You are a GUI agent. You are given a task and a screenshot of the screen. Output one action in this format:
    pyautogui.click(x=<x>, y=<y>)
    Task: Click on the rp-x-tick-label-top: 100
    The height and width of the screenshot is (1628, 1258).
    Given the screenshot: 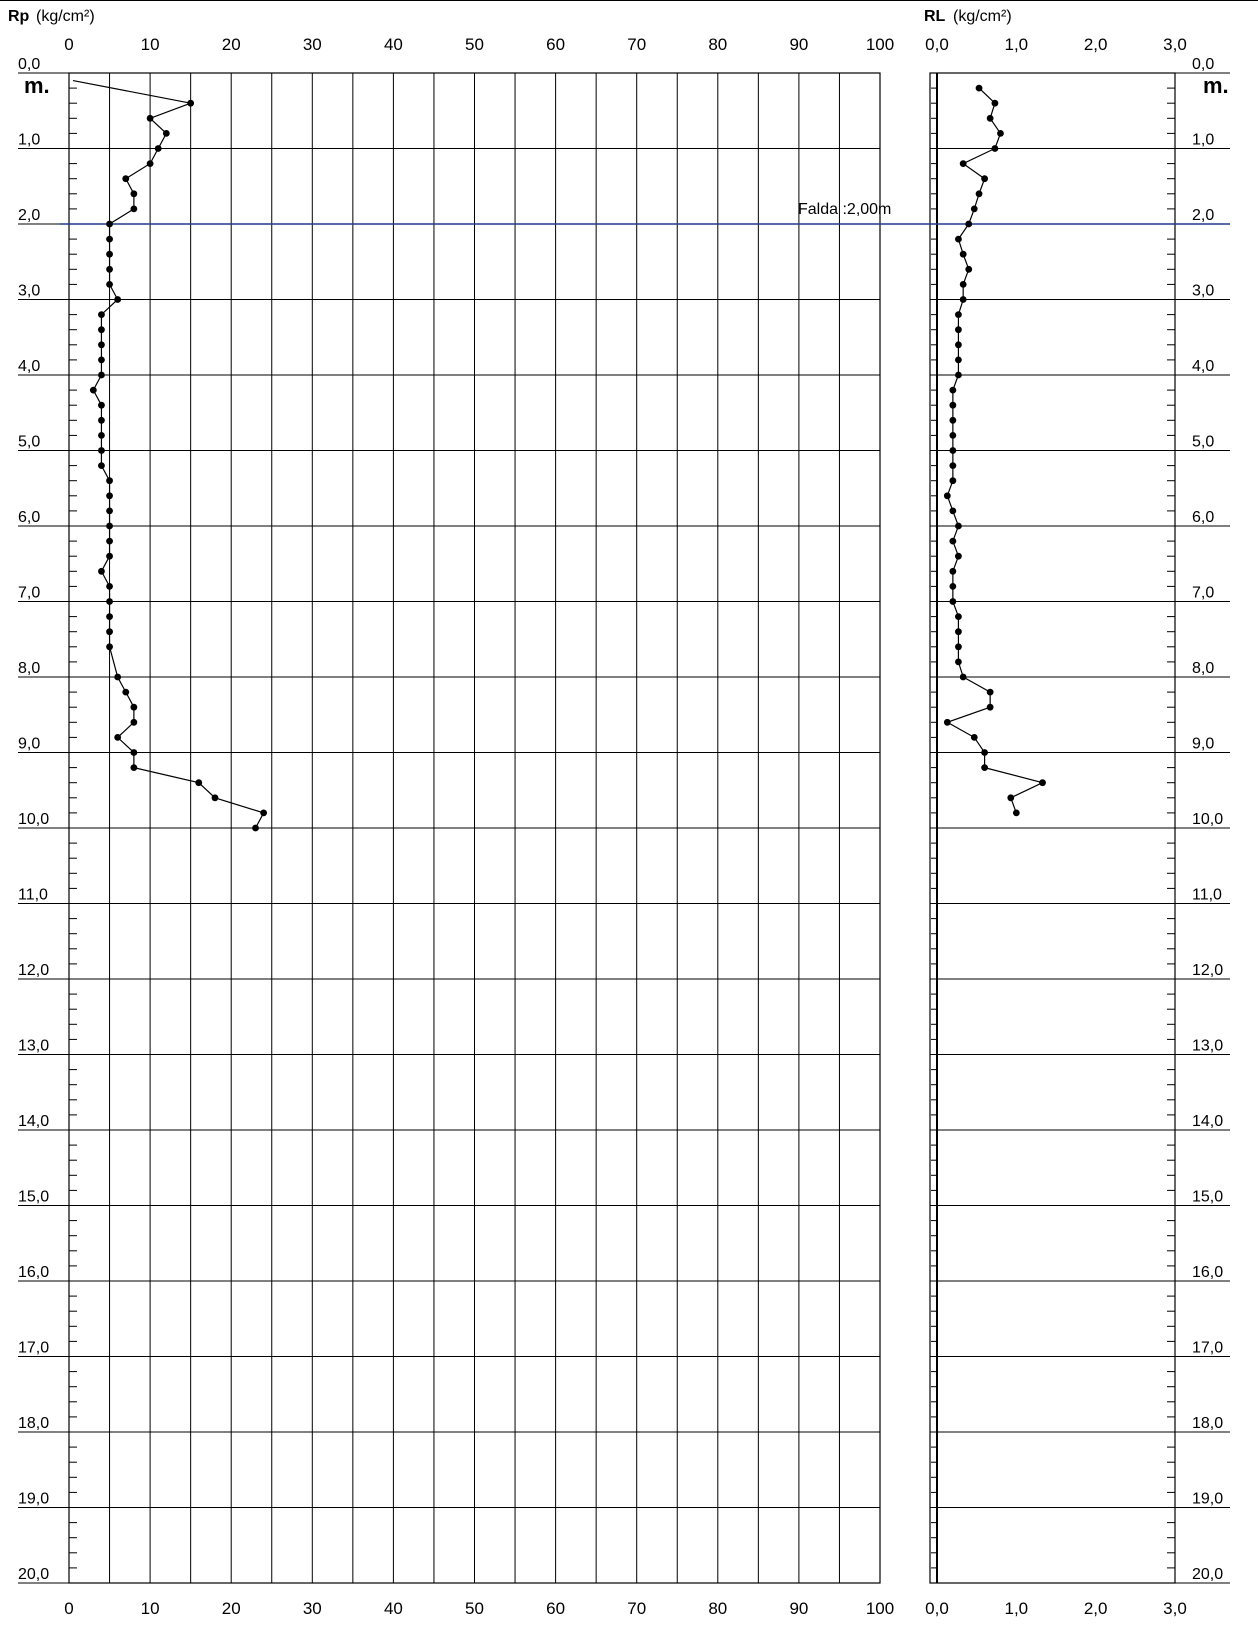 What is the action you would take?
    pyautogui.click(x=880, y=44)
    